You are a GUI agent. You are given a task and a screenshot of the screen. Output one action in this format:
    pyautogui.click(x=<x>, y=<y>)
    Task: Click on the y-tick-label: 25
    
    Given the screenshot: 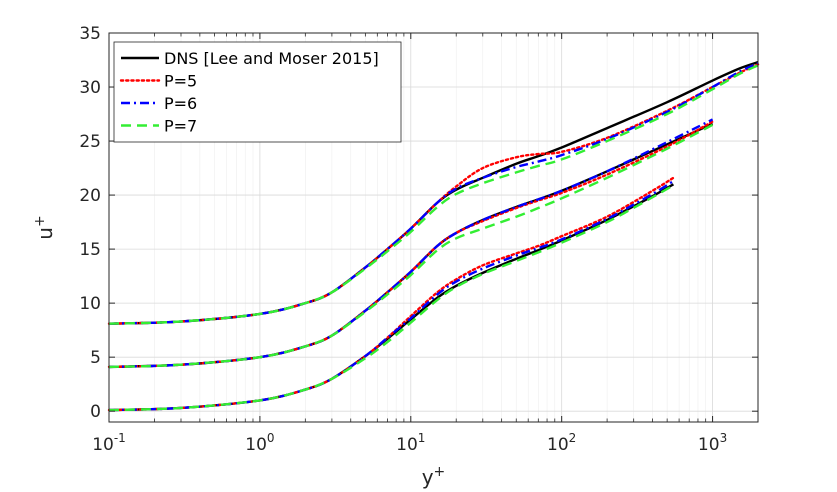 What is the action you would take?
    pyautogui.click(x=90, y=142)
    